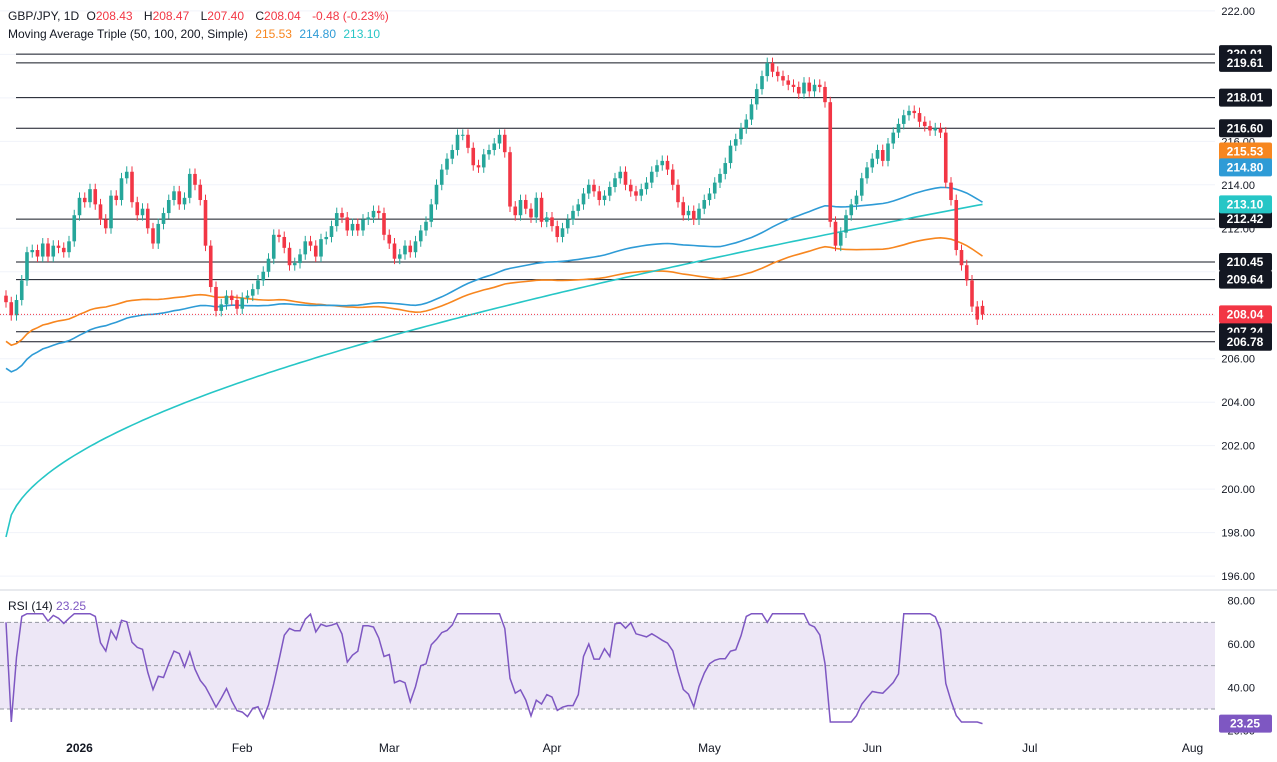 Image resolution: width=1277 pixels, height=762 pixels. What do you see at coordinates (607, 665) in the screenshot?
I see `rsi-band` at bounding box center [607, 665].